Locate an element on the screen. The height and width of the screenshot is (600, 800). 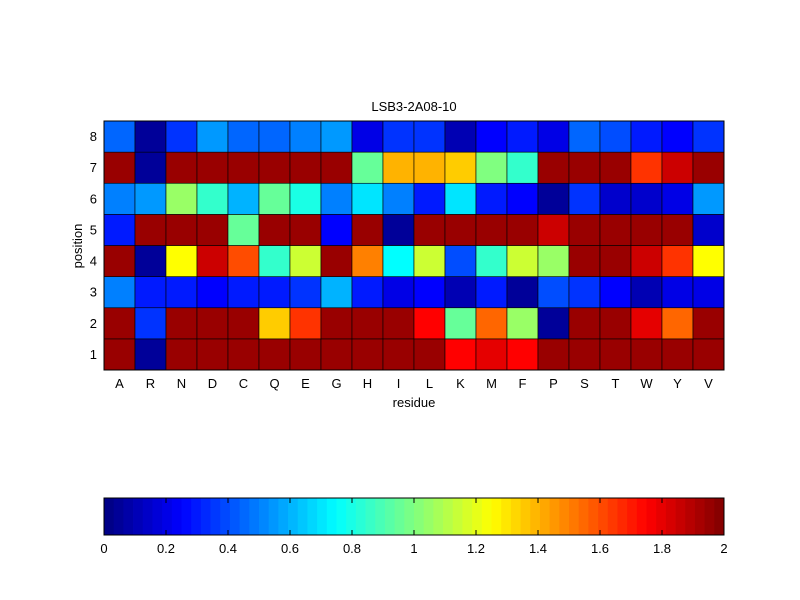
x-tick-label: F is located at coordinates (523, 383).